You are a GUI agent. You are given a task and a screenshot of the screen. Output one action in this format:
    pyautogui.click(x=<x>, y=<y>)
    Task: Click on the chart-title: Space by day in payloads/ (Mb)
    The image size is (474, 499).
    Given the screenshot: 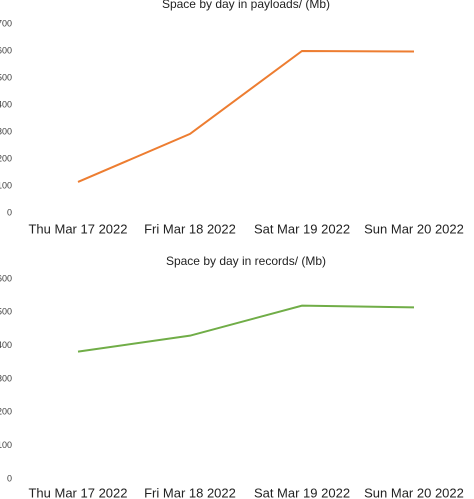 What is the action you would take?
    pyautogui.click(x=246, y=5)
    